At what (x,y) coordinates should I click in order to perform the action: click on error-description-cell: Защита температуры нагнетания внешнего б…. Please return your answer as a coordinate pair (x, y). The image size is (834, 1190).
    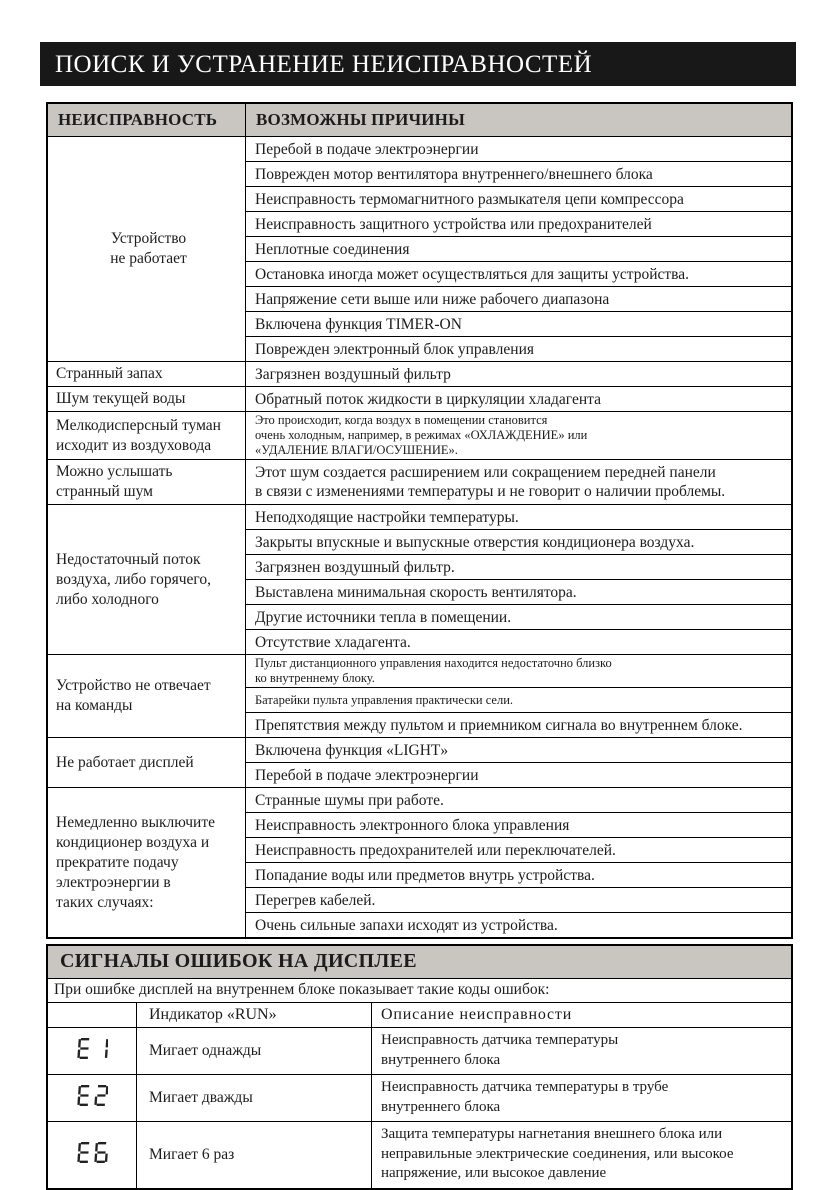
    Looking at the image, I should click on (581, 1154).